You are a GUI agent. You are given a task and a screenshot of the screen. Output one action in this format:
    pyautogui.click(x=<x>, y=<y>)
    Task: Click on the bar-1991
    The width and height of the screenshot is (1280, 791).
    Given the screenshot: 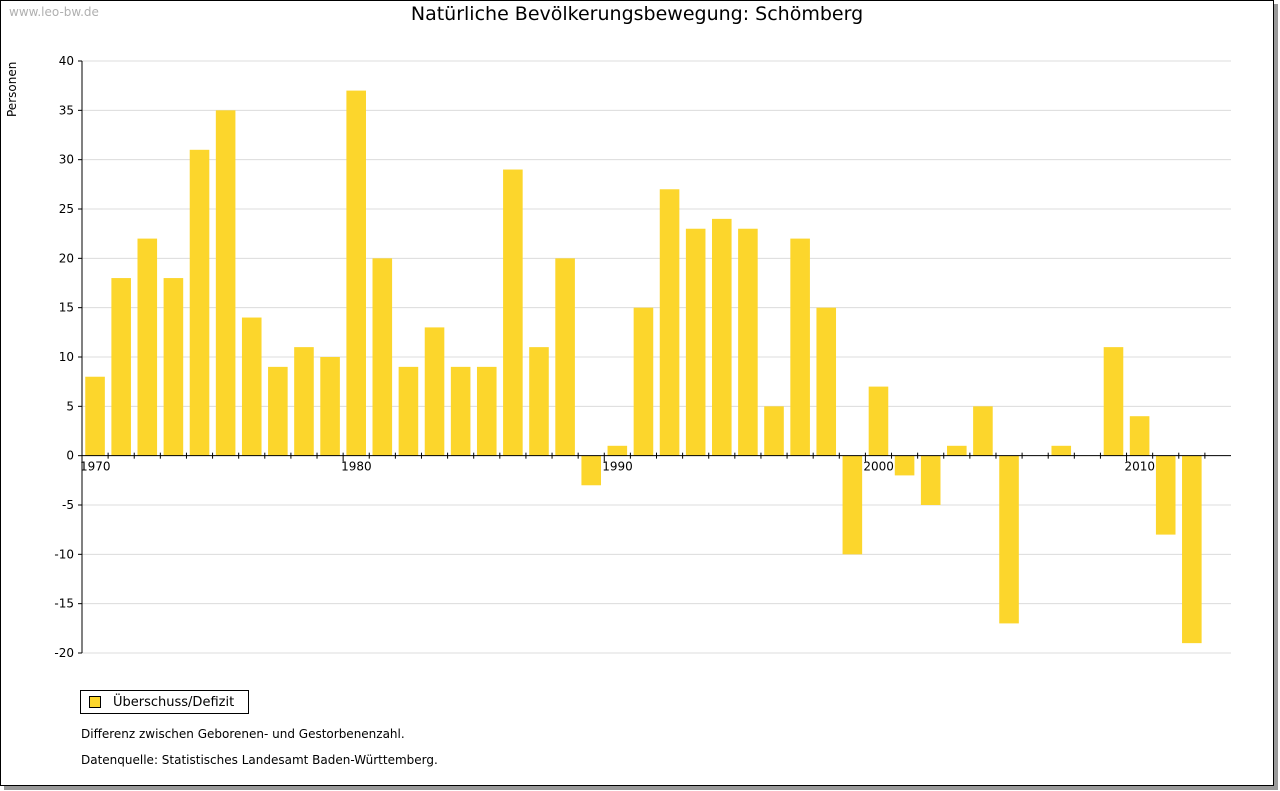 What is the action you would take?
    pyautogui.click(x=643, y=381)
    